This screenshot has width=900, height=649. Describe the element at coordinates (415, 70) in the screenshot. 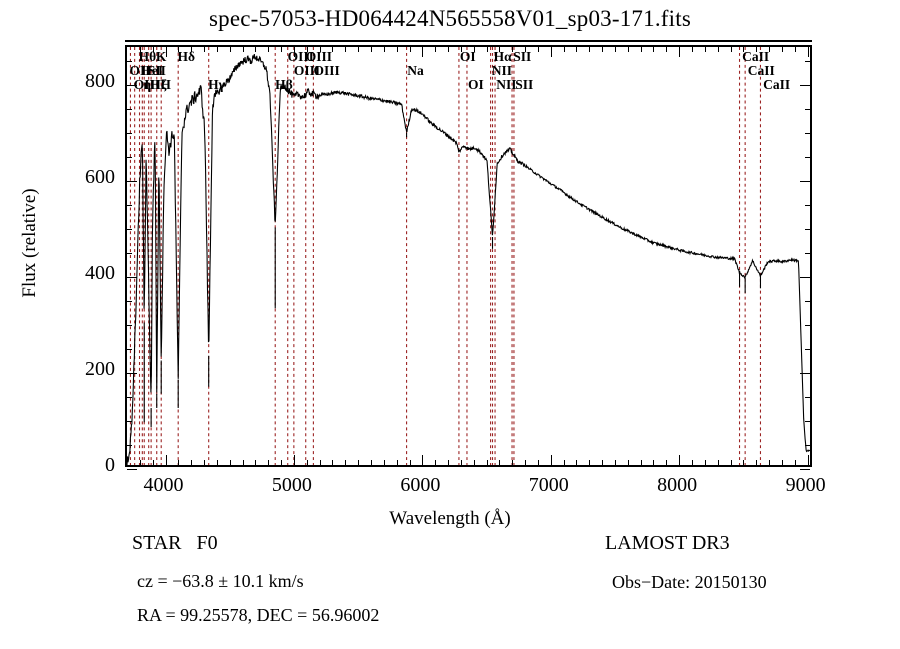

I see `line-label-Na-5890: Na` at that location.